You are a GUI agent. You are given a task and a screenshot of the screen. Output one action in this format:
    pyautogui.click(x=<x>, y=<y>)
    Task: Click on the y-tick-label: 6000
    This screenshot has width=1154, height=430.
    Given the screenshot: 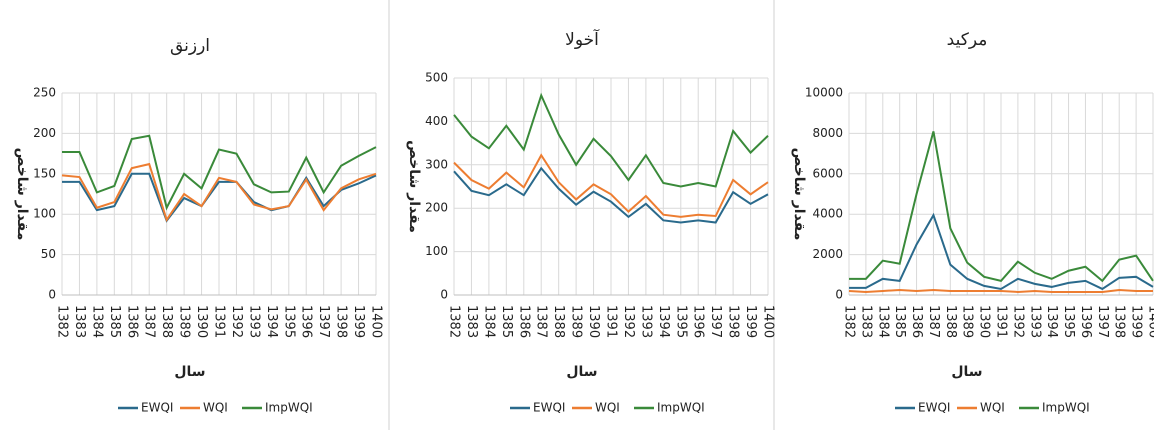 What is the action you would take?
    pyautogui.click(x=827, y=173)
    